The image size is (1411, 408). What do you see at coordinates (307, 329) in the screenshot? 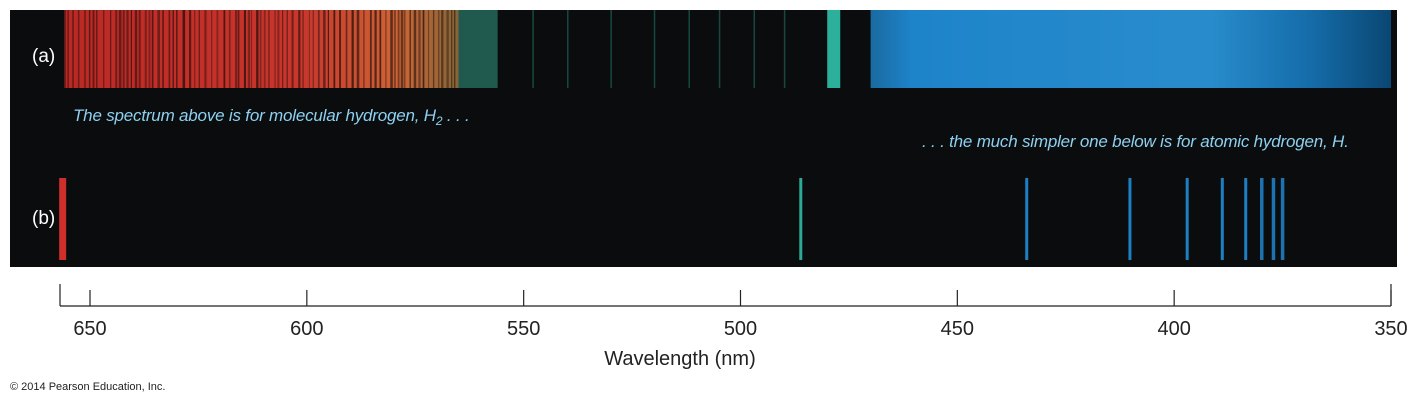
I see `axis-tick-label: 600` at bounding box center [307, 329].